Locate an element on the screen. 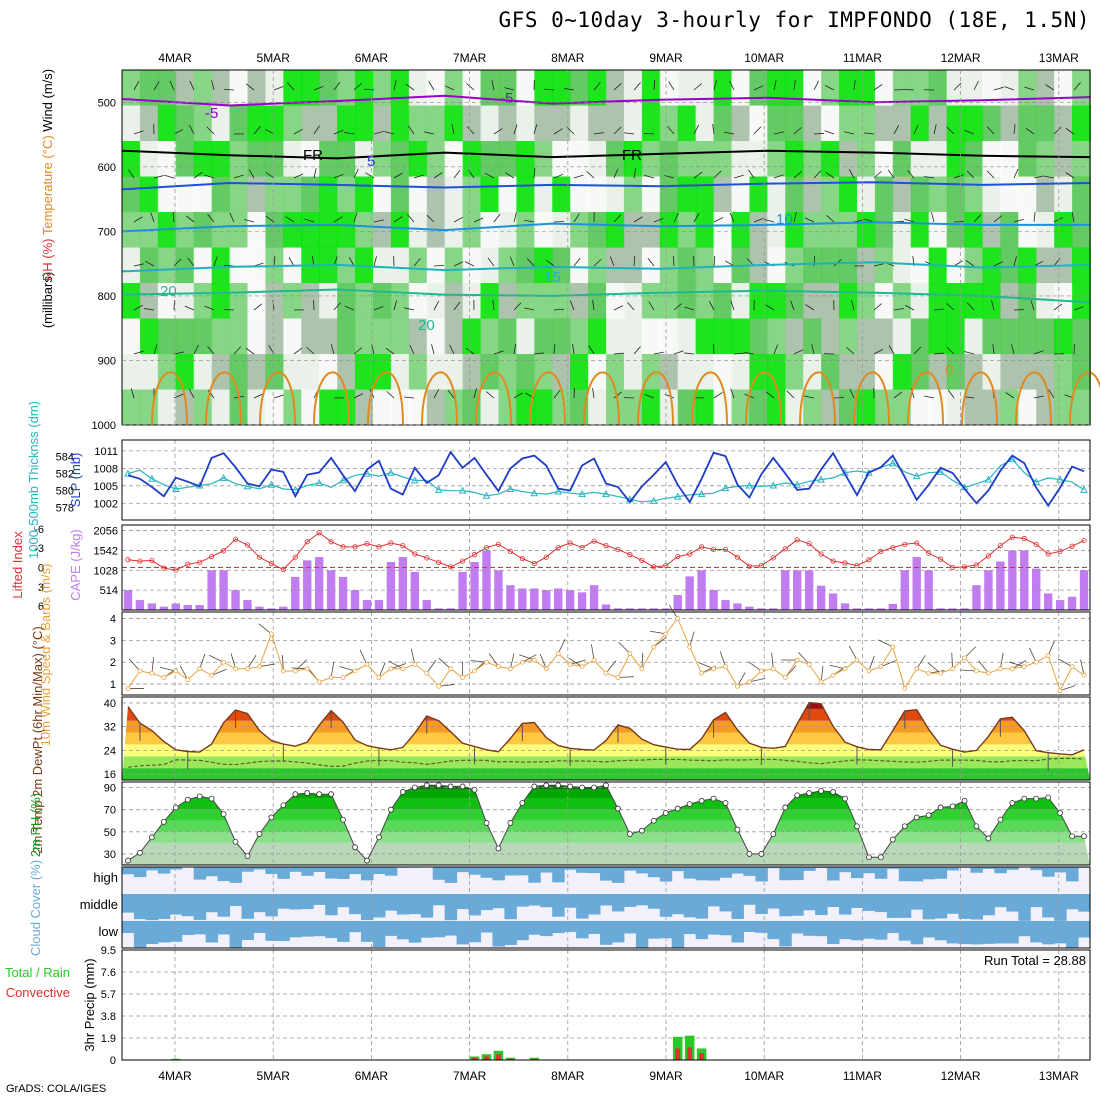 This screenshot has width=1100, height=1100. date-label-top: 5MAR is located at coordinates (274, 58).